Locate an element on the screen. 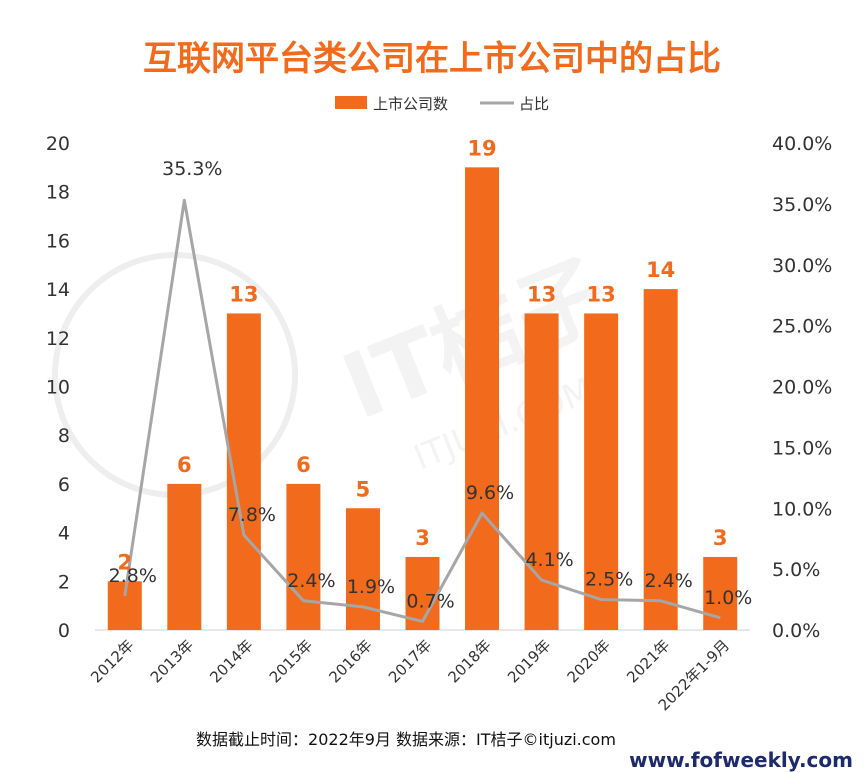  left-axis-ticks: 0 2 4 6 8 10 12 14 16 18 20 is located at coordinates (58, 387).